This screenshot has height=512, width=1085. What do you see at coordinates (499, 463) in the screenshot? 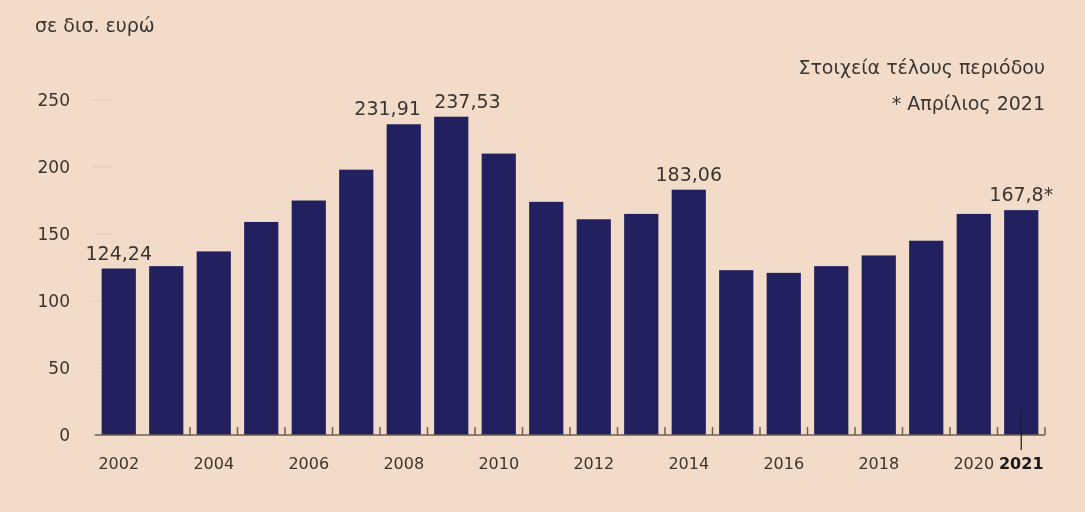
I see `x-tick-label: 2010` at bounding box center [499, 463].